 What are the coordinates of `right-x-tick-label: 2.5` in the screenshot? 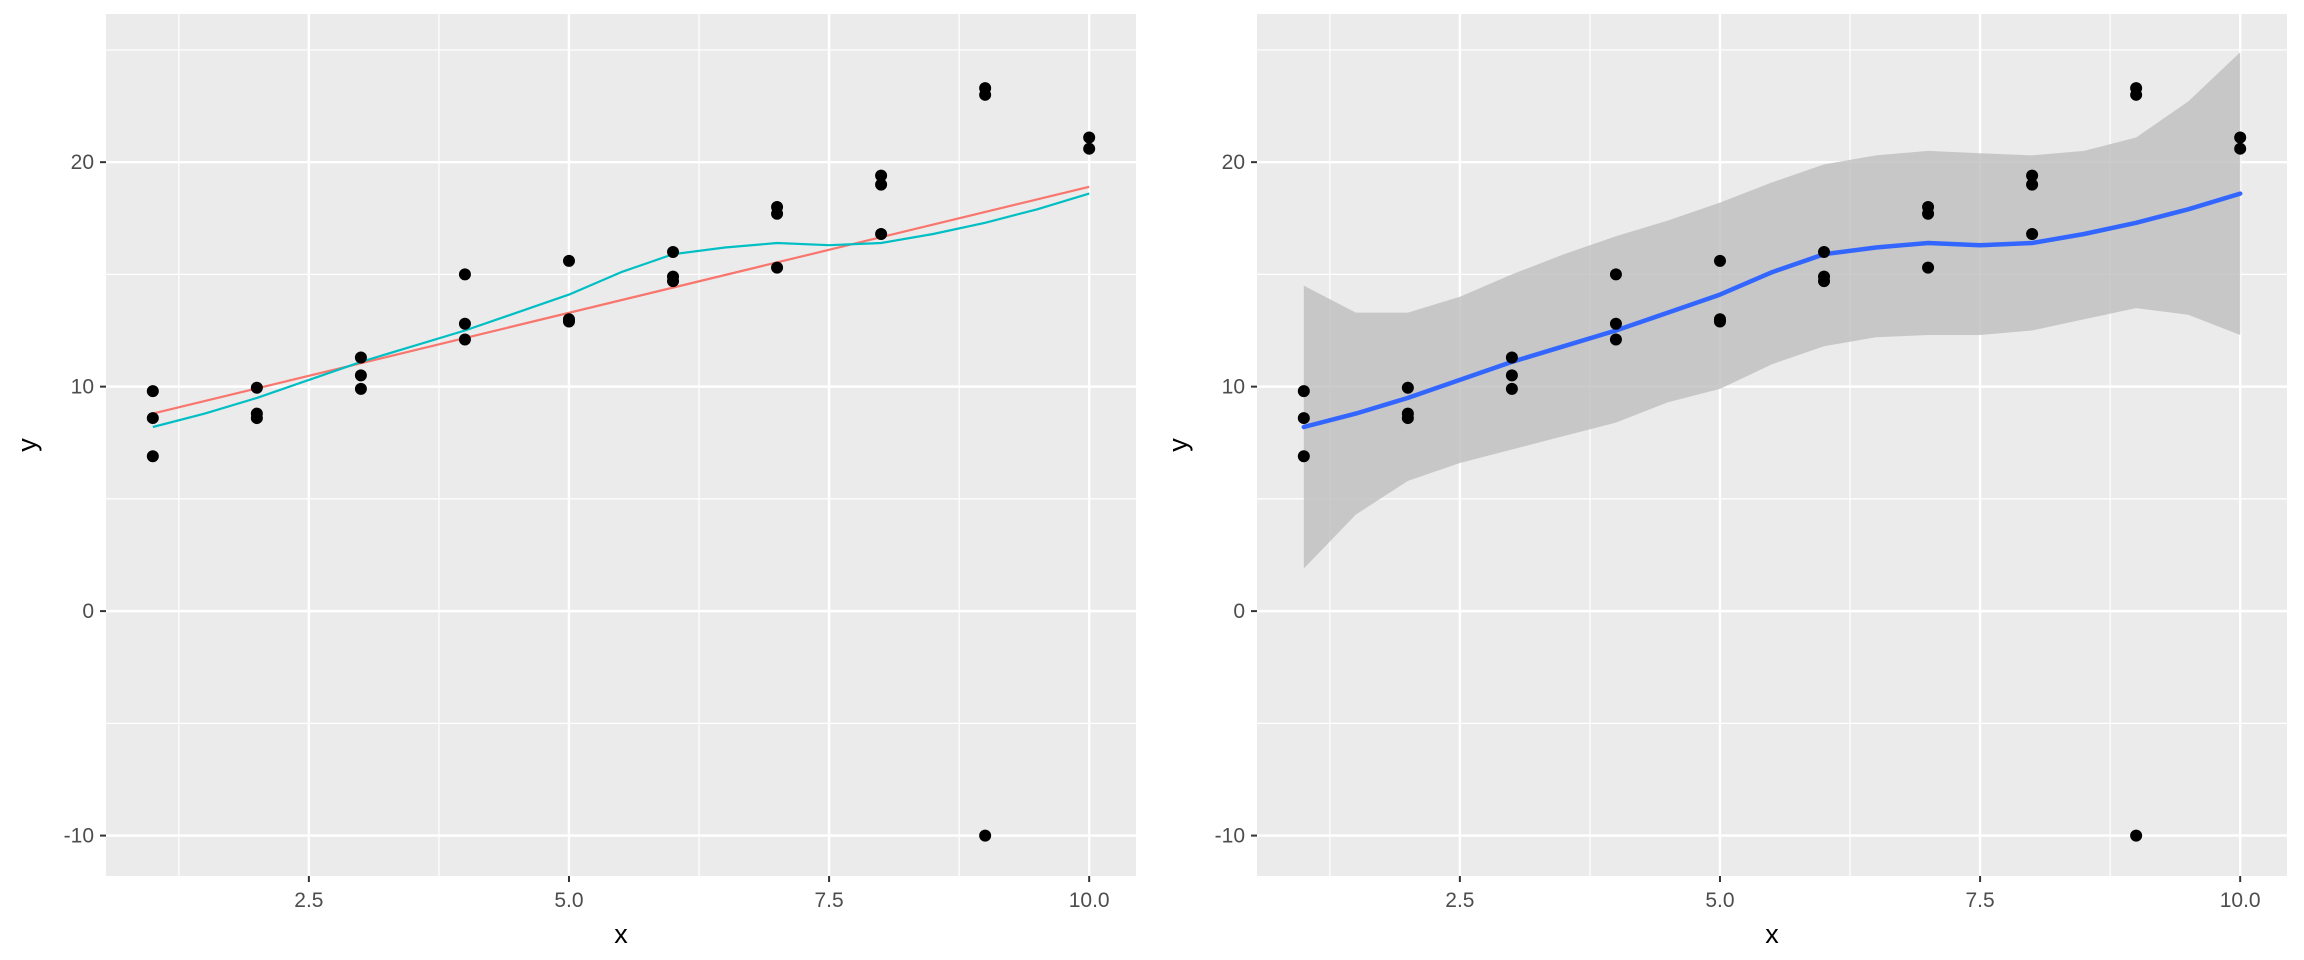 It's located at (1459, 900).